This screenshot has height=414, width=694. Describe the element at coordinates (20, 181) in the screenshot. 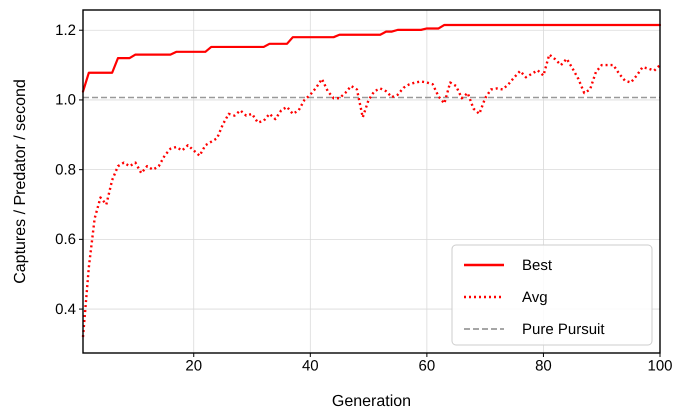

I see `y-axis-title: Captures / Predator / second` at that location.